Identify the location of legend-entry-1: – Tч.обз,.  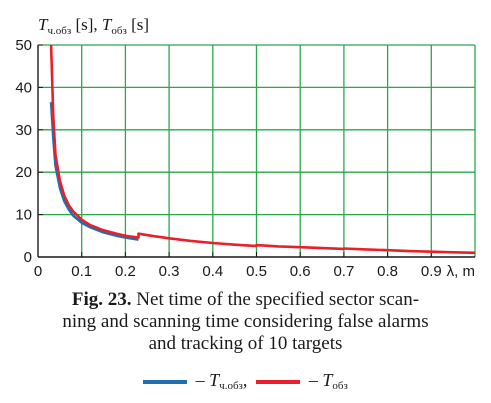
(195, 381).